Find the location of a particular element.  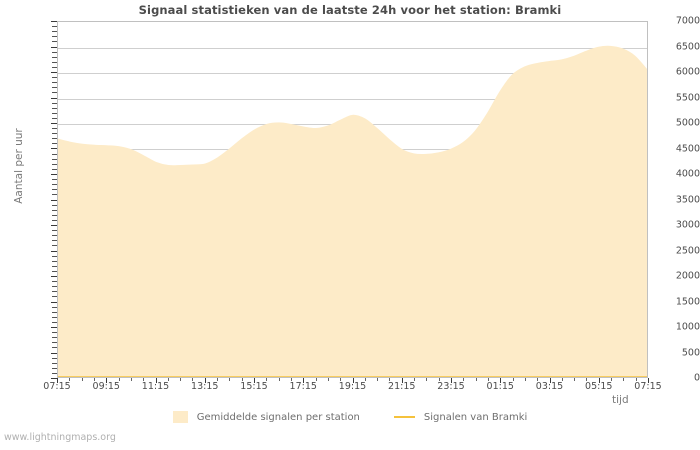

y-axis-tick-label: 1000 is located at coordinates (687, 327).